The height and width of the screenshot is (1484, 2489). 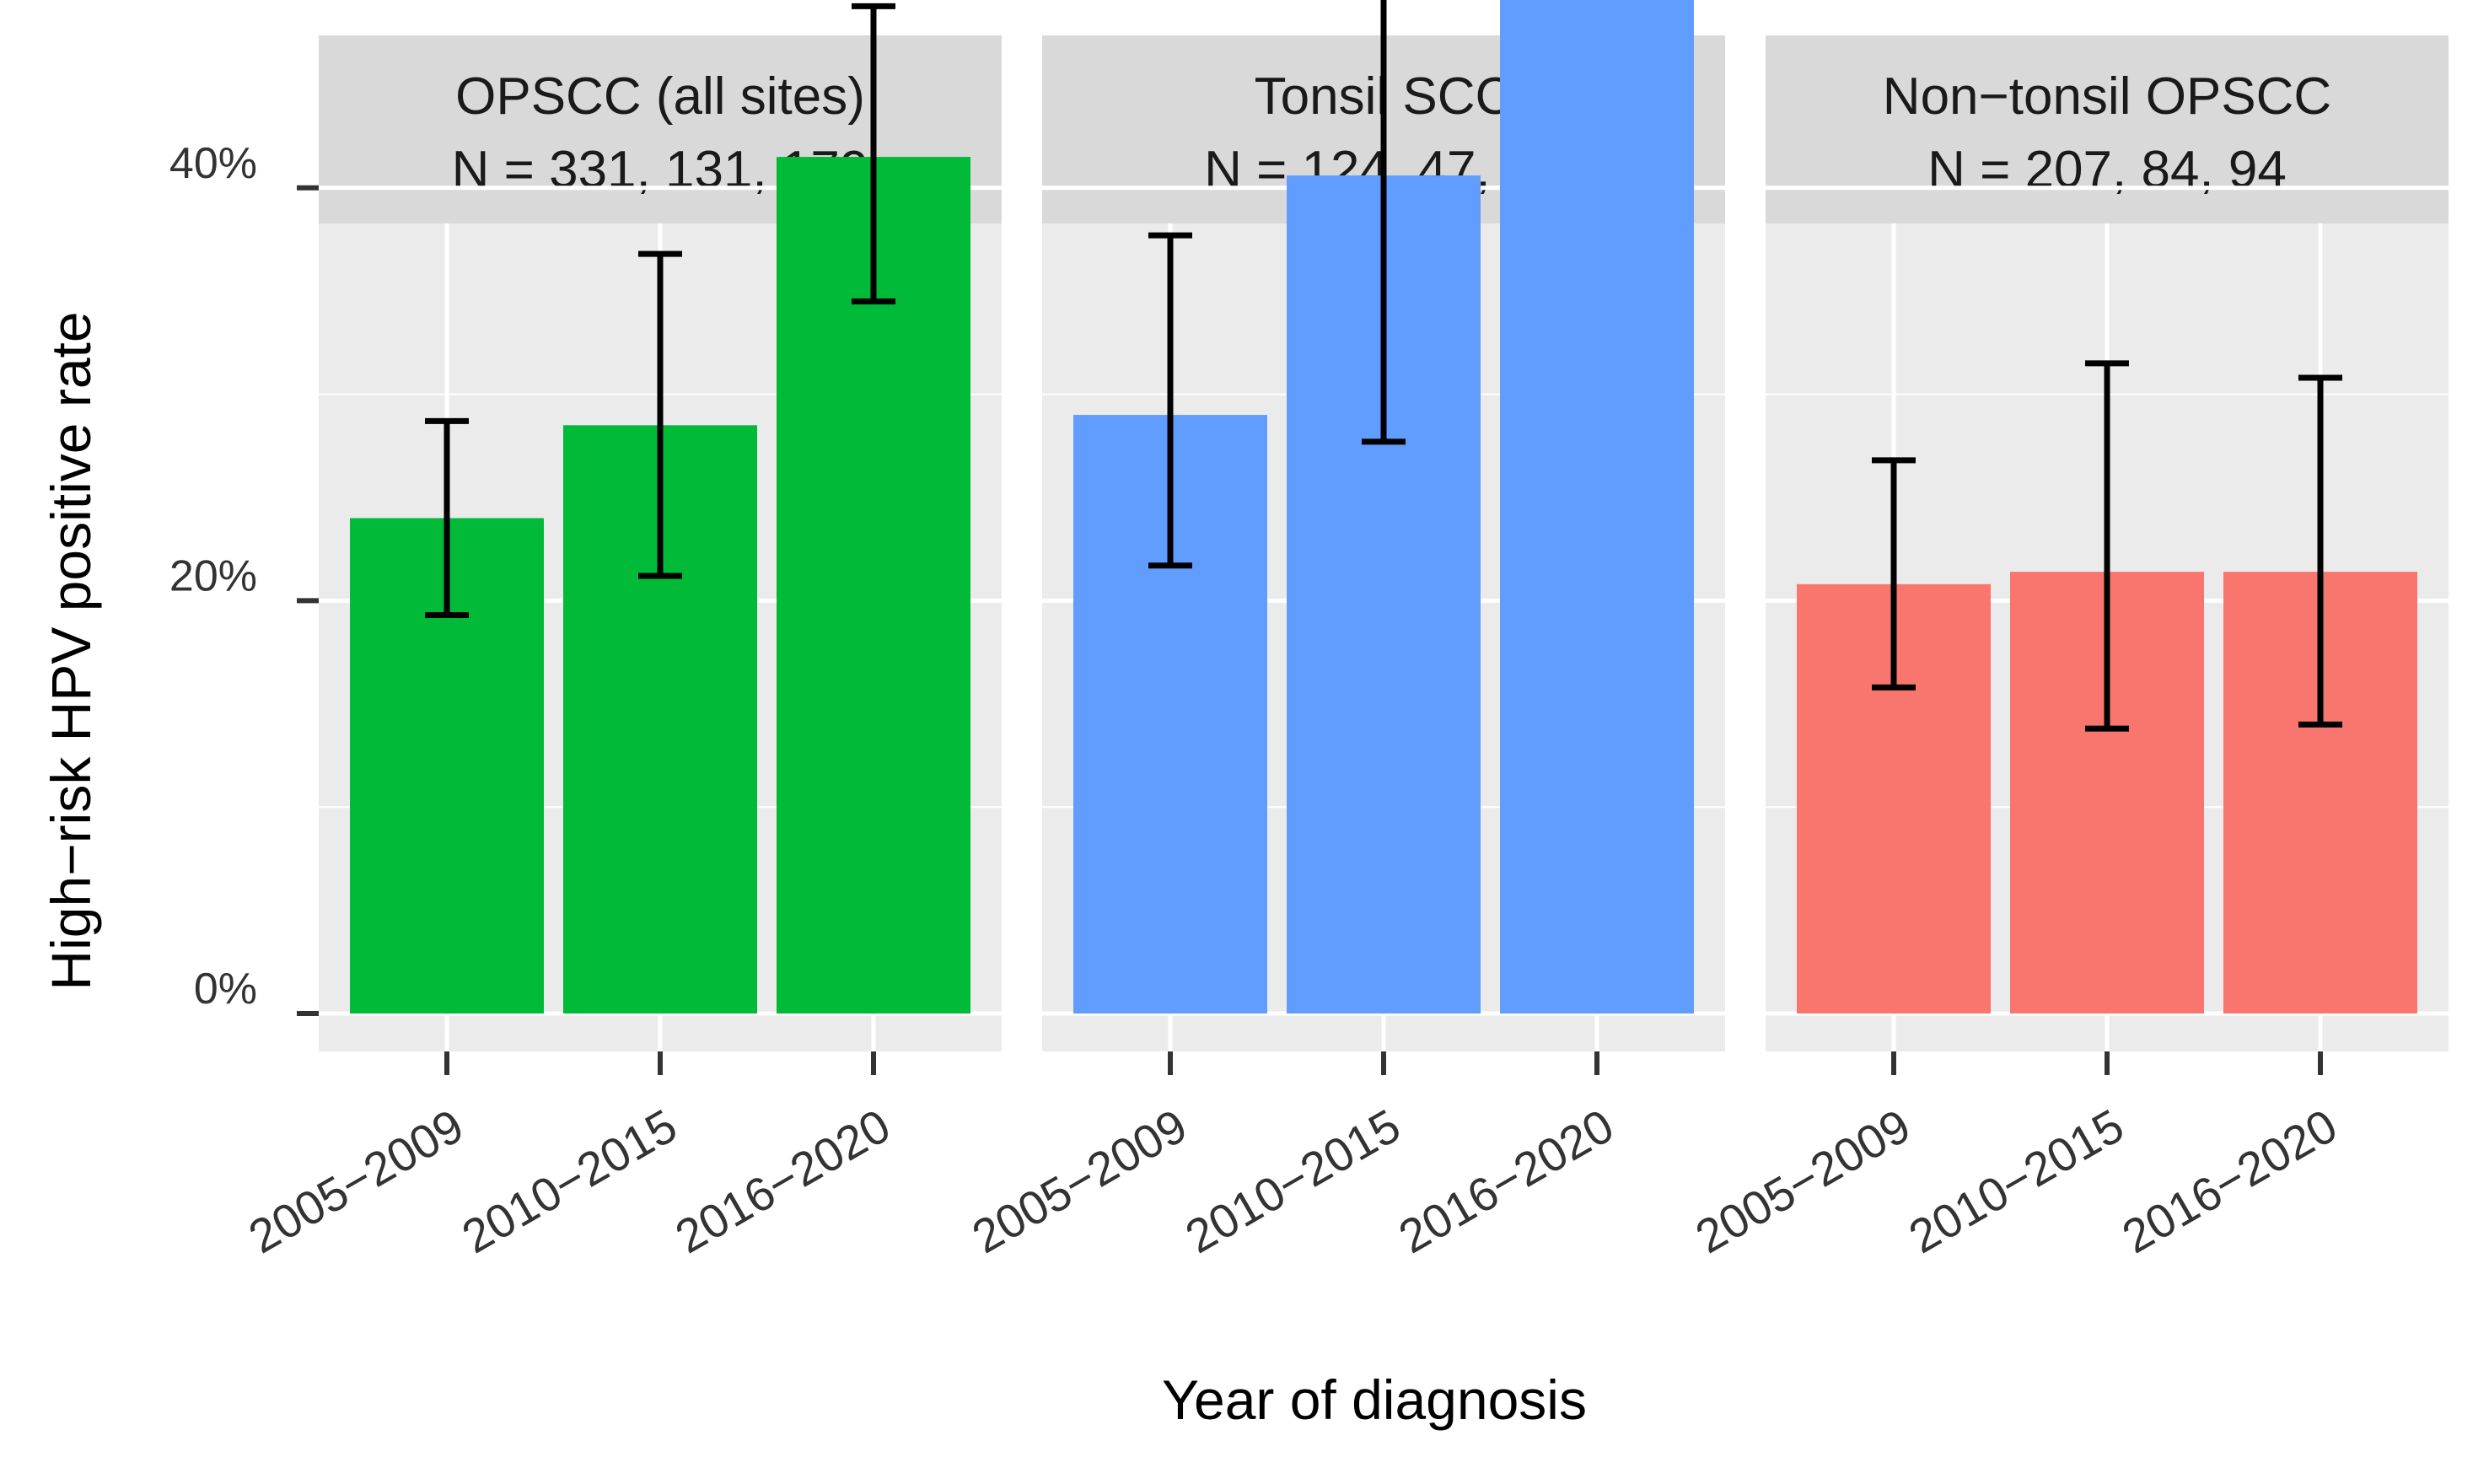 What do you see at coordinates (2107, 129) in the screenshot?
I see `facet-strip` at bounding box center [2107, 129].